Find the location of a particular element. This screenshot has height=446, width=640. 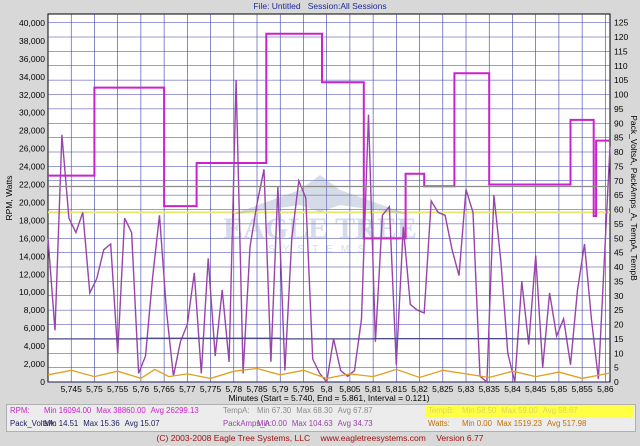

series-watts is located at coordinates (329, 373).